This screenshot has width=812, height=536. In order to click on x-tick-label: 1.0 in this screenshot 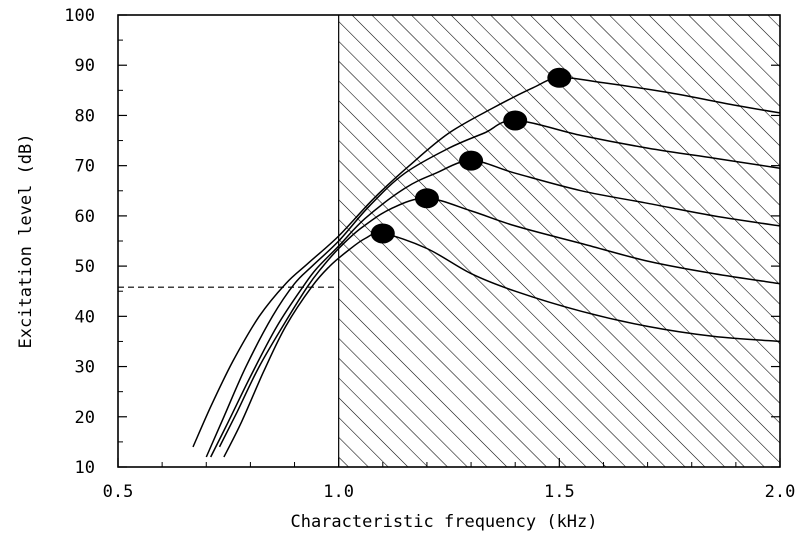, I will do `click(338, 492)`.